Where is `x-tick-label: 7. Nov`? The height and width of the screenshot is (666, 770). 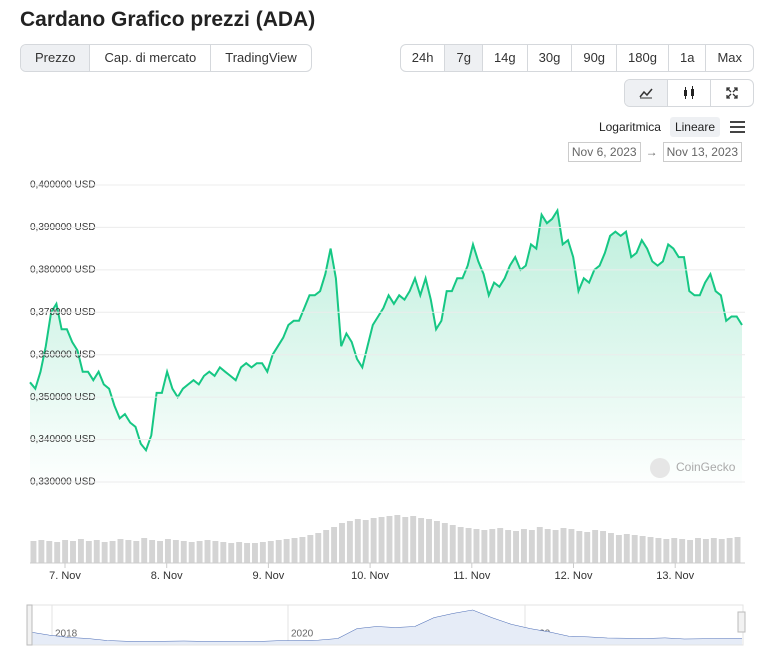
x-tick-label: 7. Nov is located at coordinates (65, 576).